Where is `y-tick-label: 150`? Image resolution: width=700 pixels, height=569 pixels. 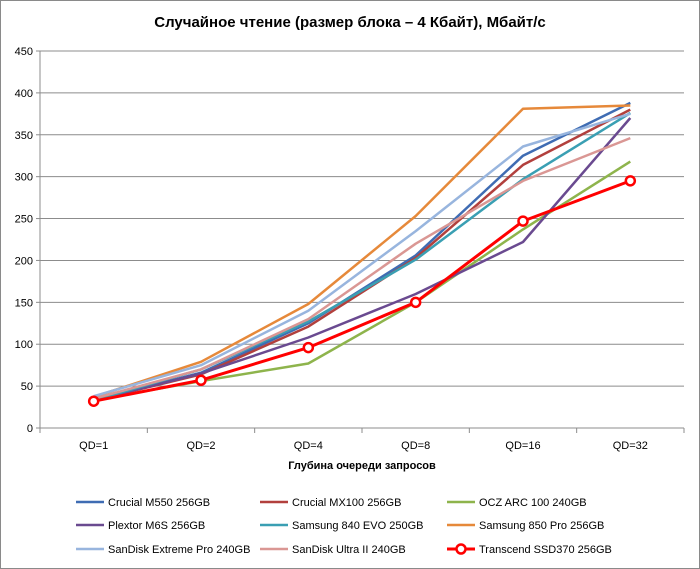 y-tick-label: 150 is located at coordinates (24, 303).